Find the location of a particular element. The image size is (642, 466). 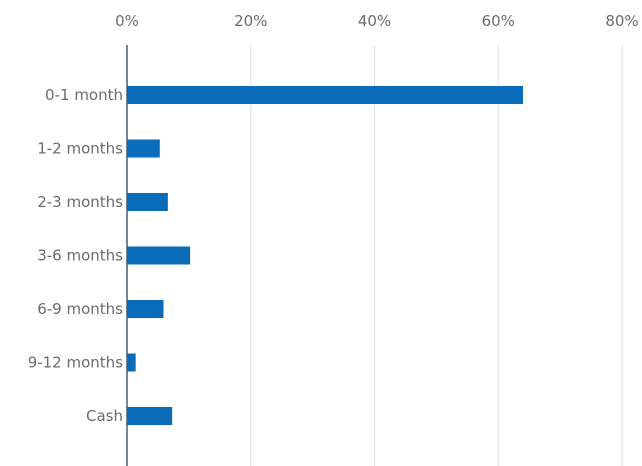

x-tick-label: 0% is located at coordinates (127, 21).